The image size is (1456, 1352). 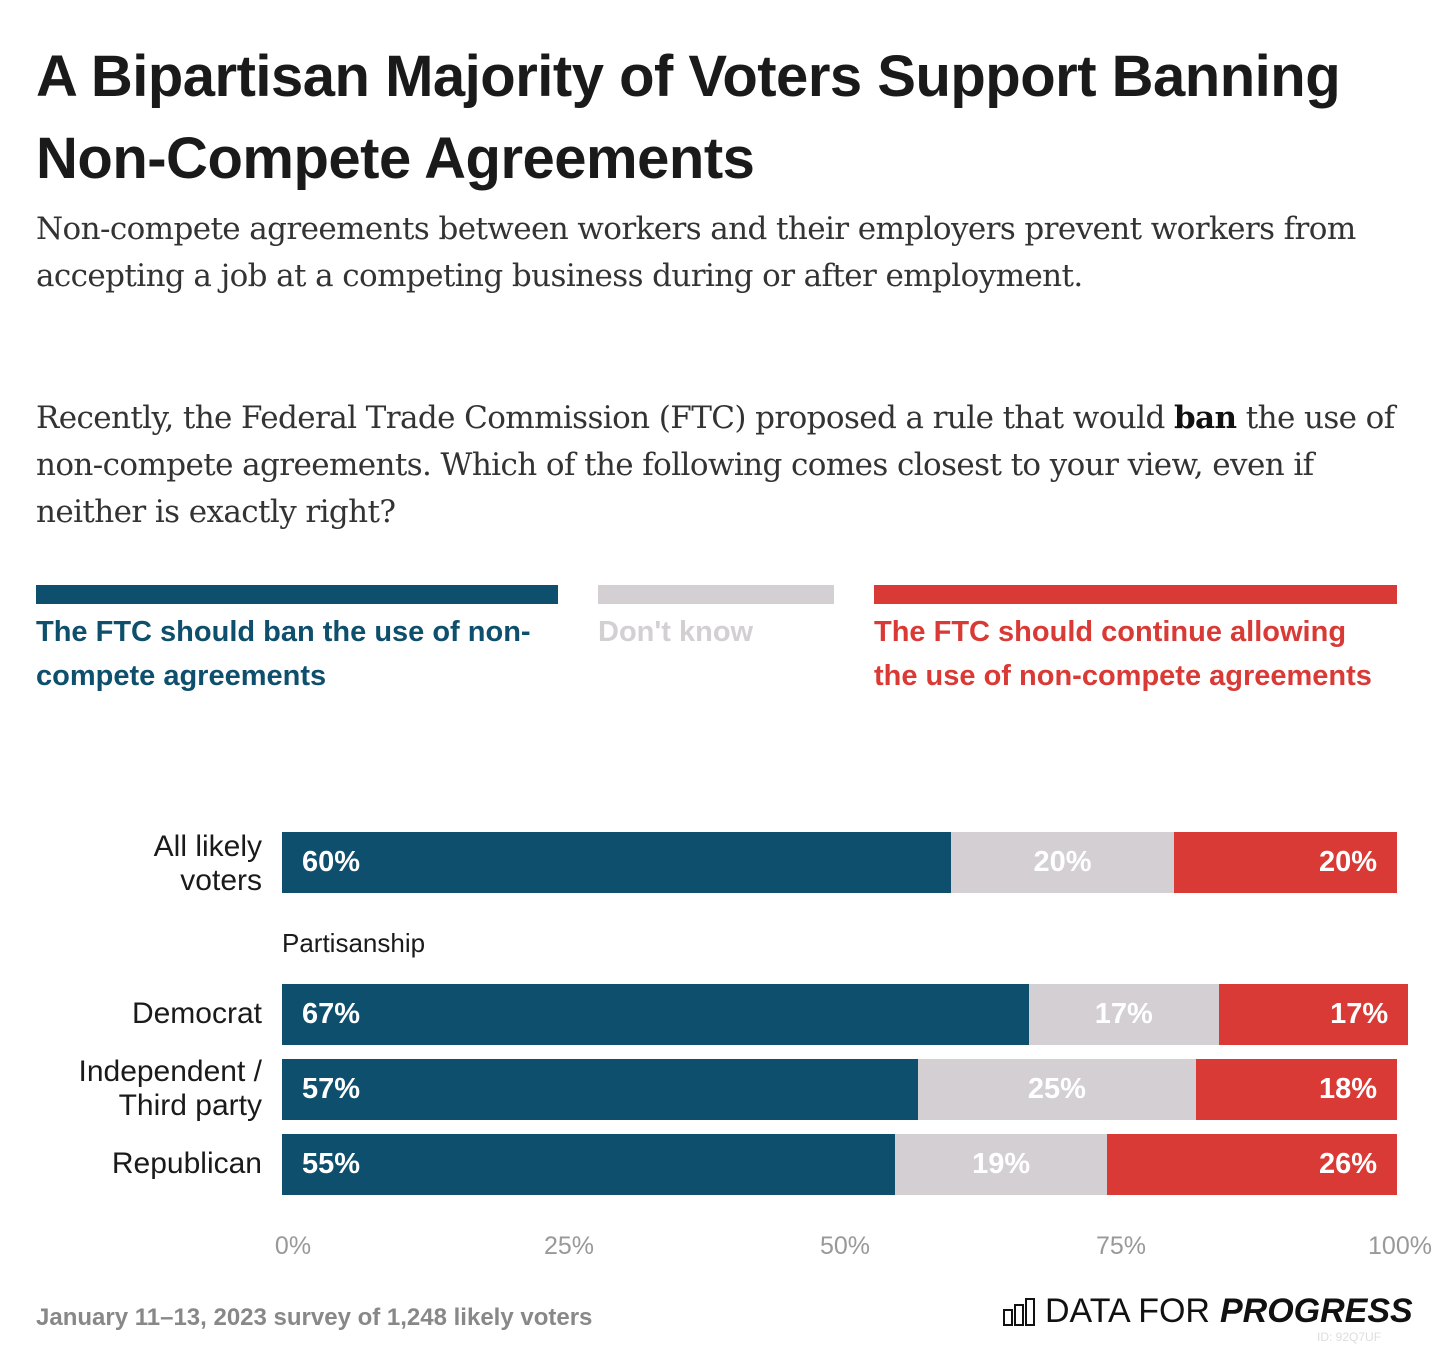 I want to click on logo-text-light: DATA FOR, so click(x=1127, y=1311).